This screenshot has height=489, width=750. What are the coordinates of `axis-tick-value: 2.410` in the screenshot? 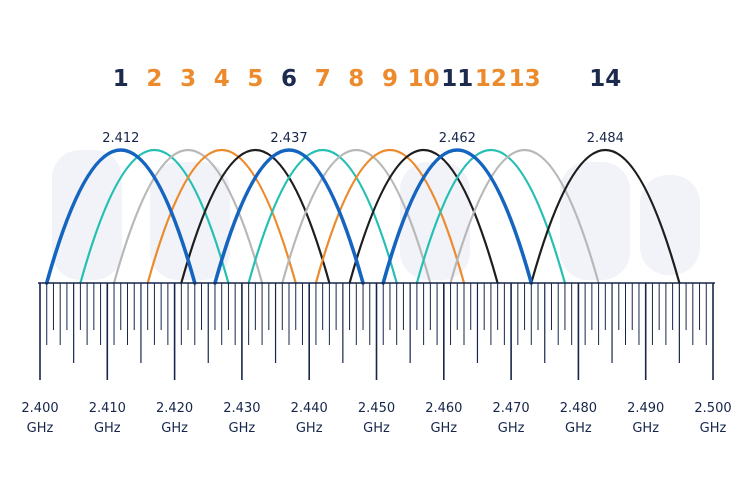 It's located at (107, 408).